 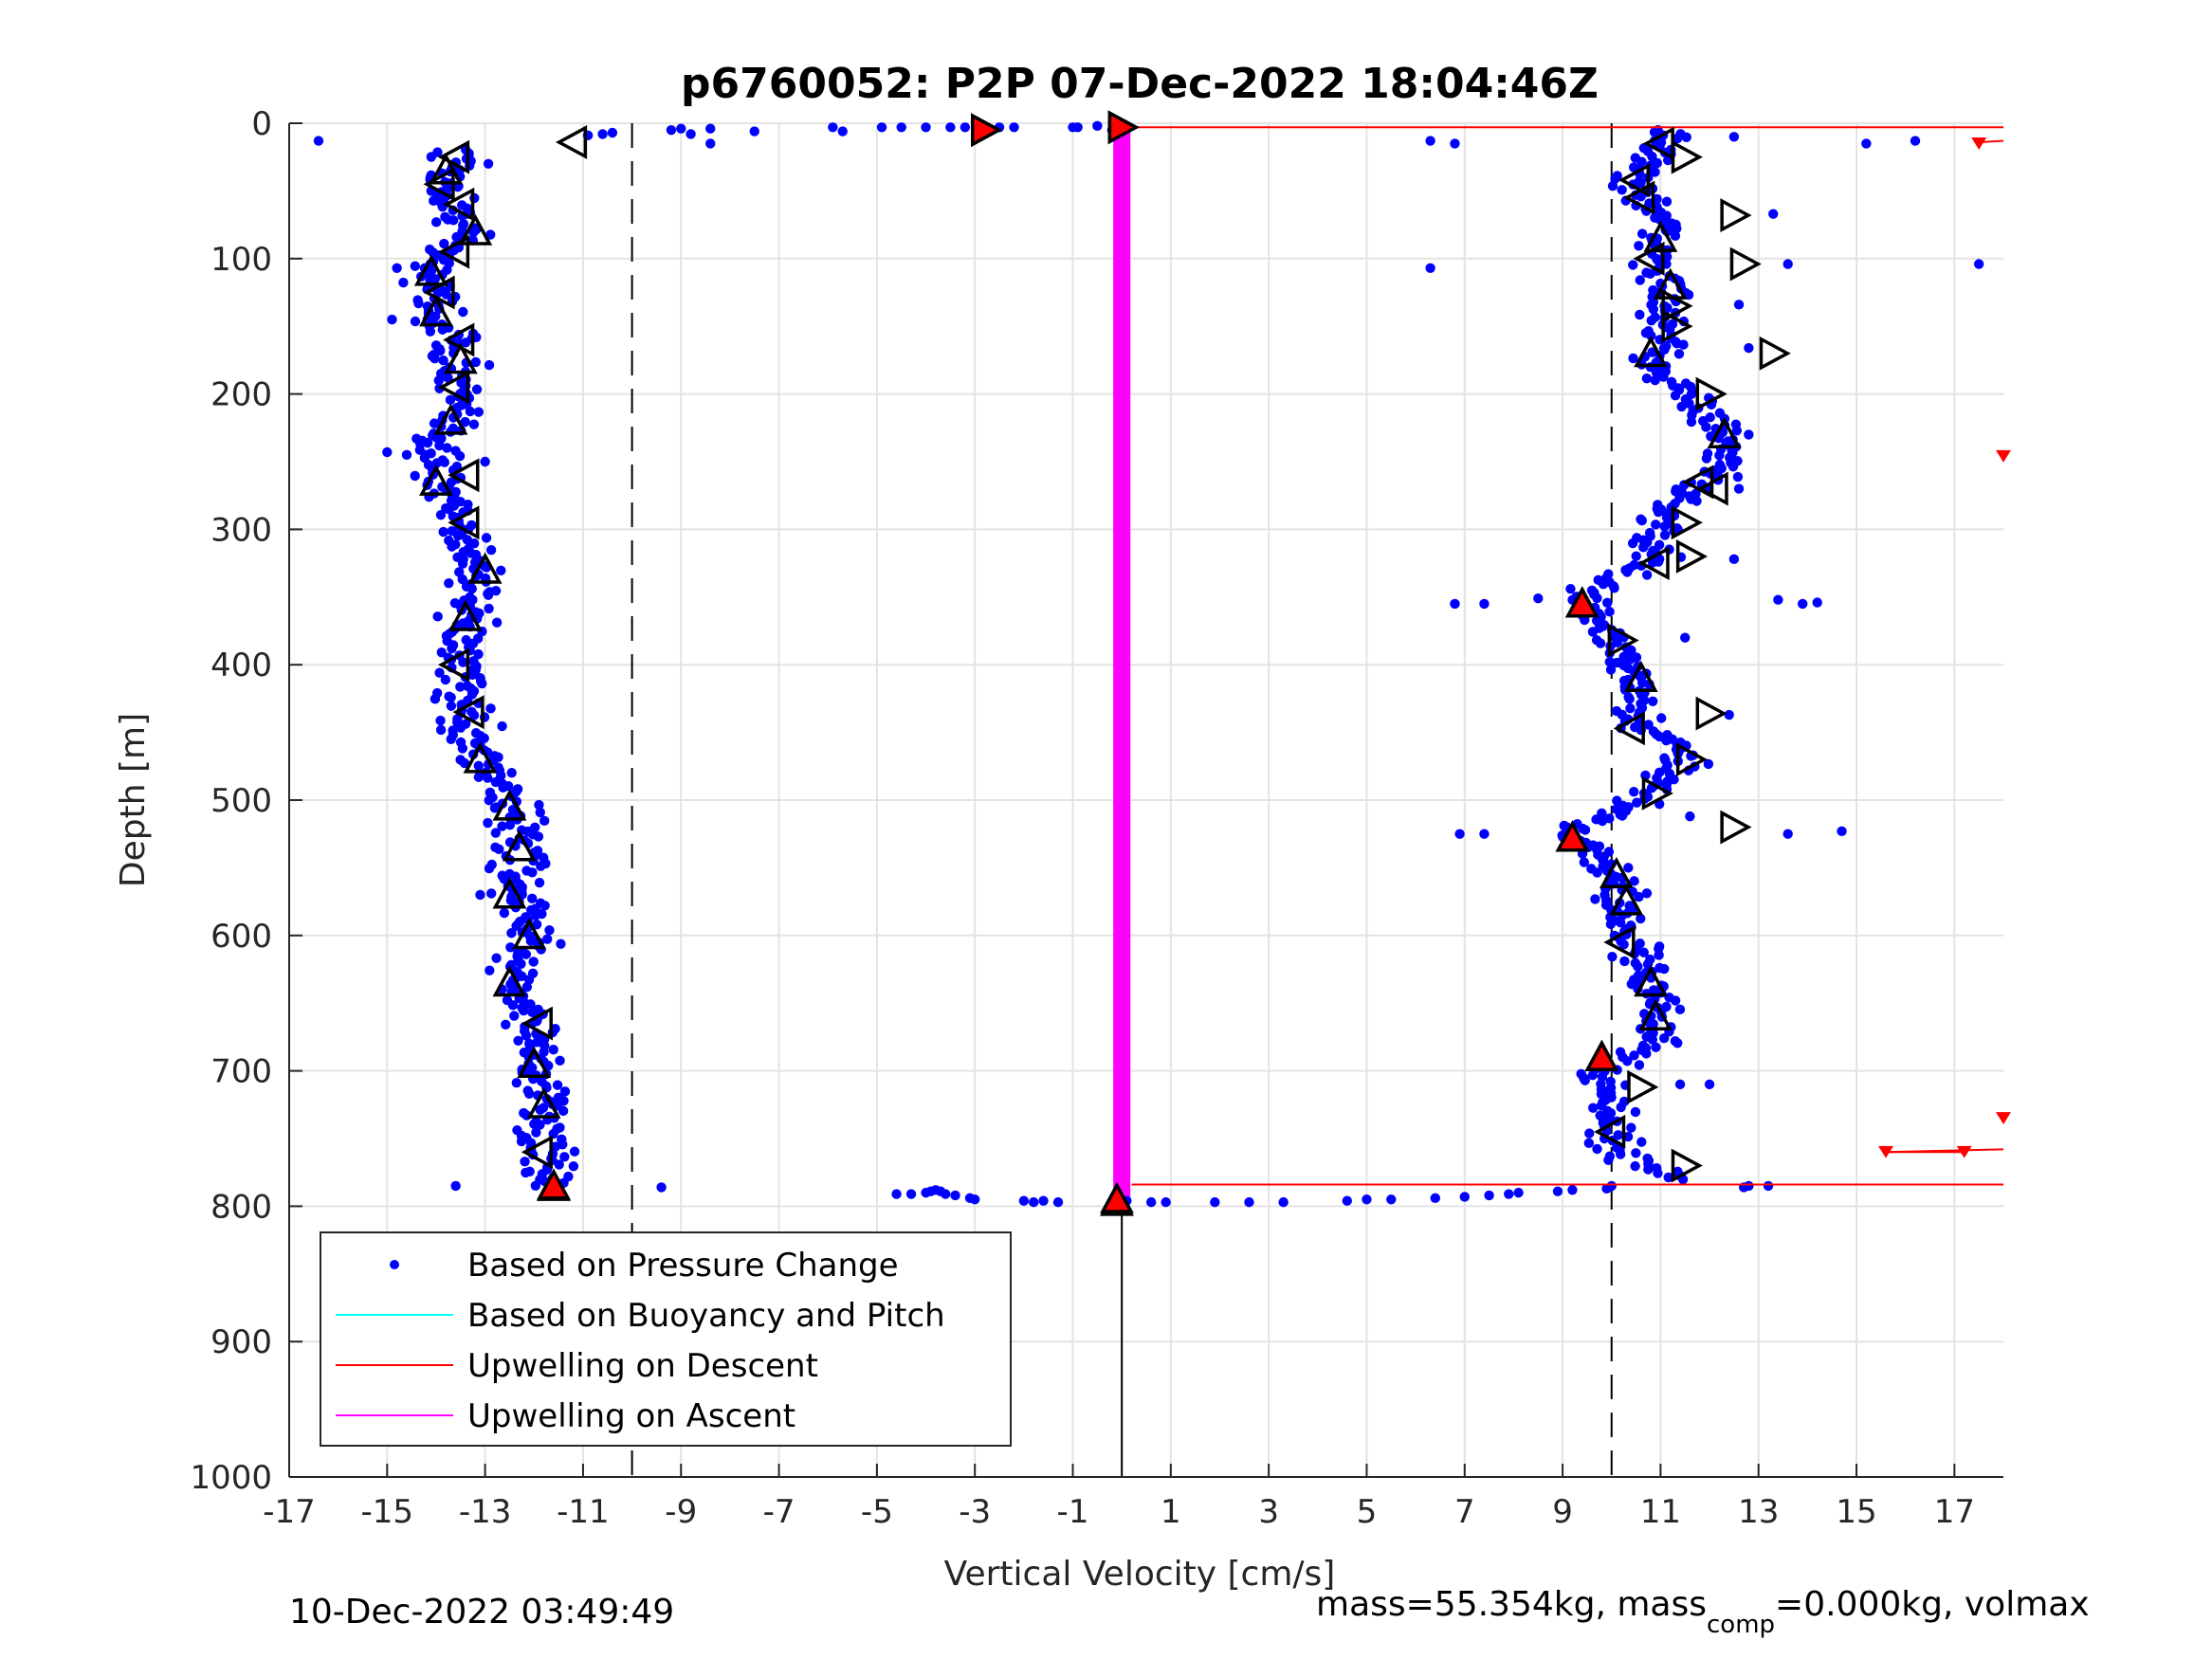 What do you see at coordinates (231, 1478) in the screenshot?
I see `y-tick-label: 1000` at bounding box center [231, 1478].